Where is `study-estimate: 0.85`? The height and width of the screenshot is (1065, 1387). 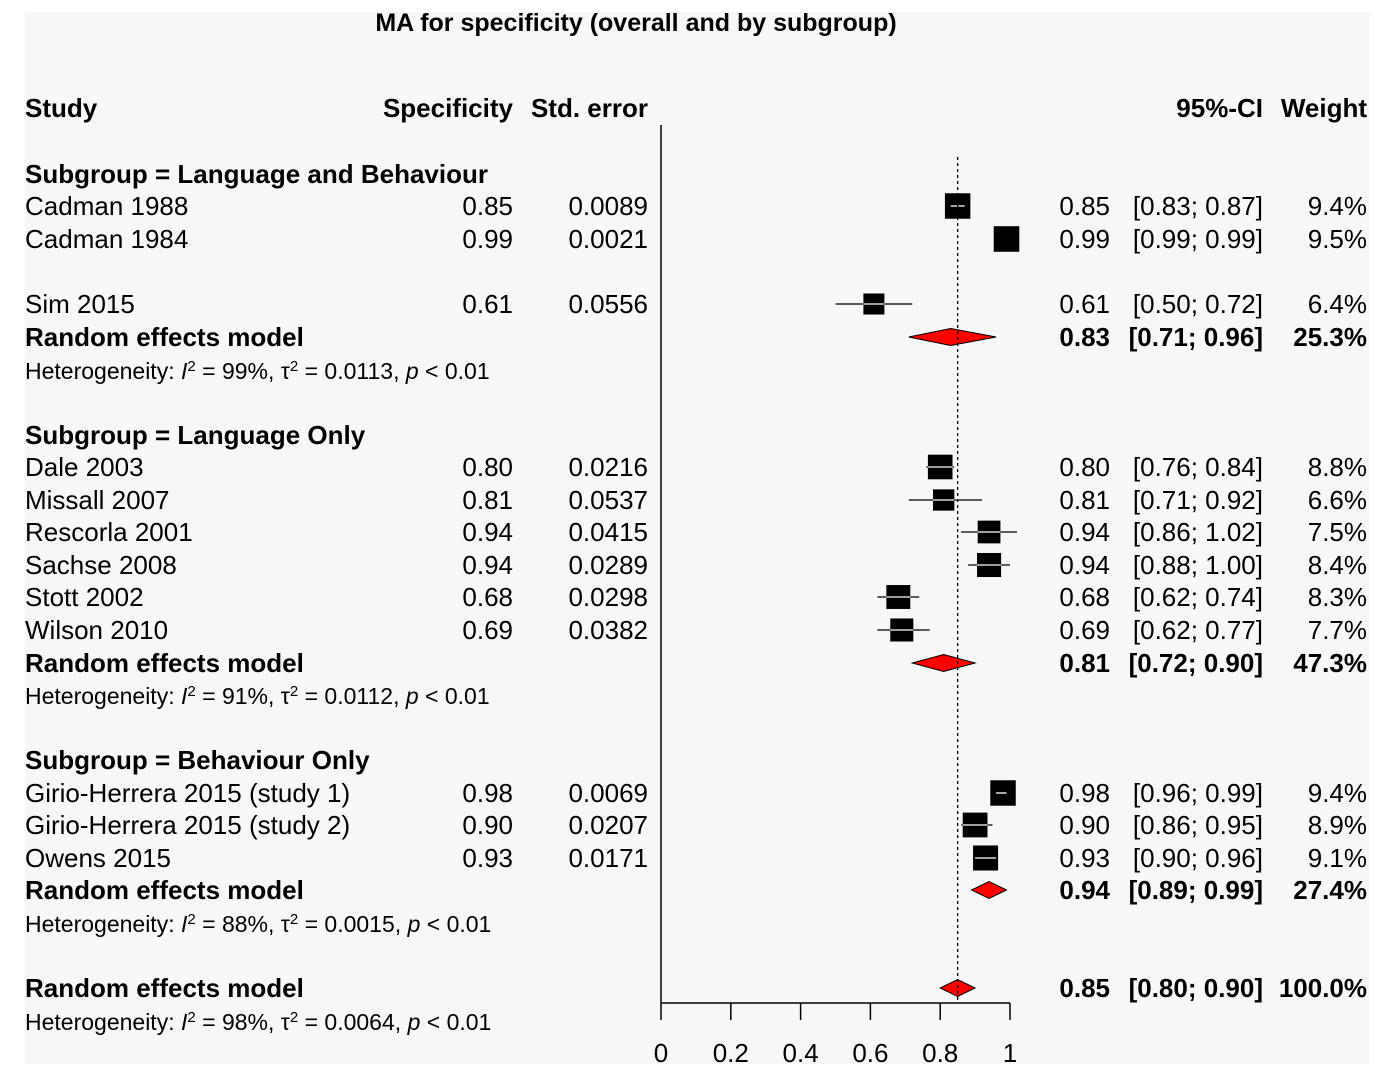 study-estimate: 0.85 is located at coordinates (1084, 206).